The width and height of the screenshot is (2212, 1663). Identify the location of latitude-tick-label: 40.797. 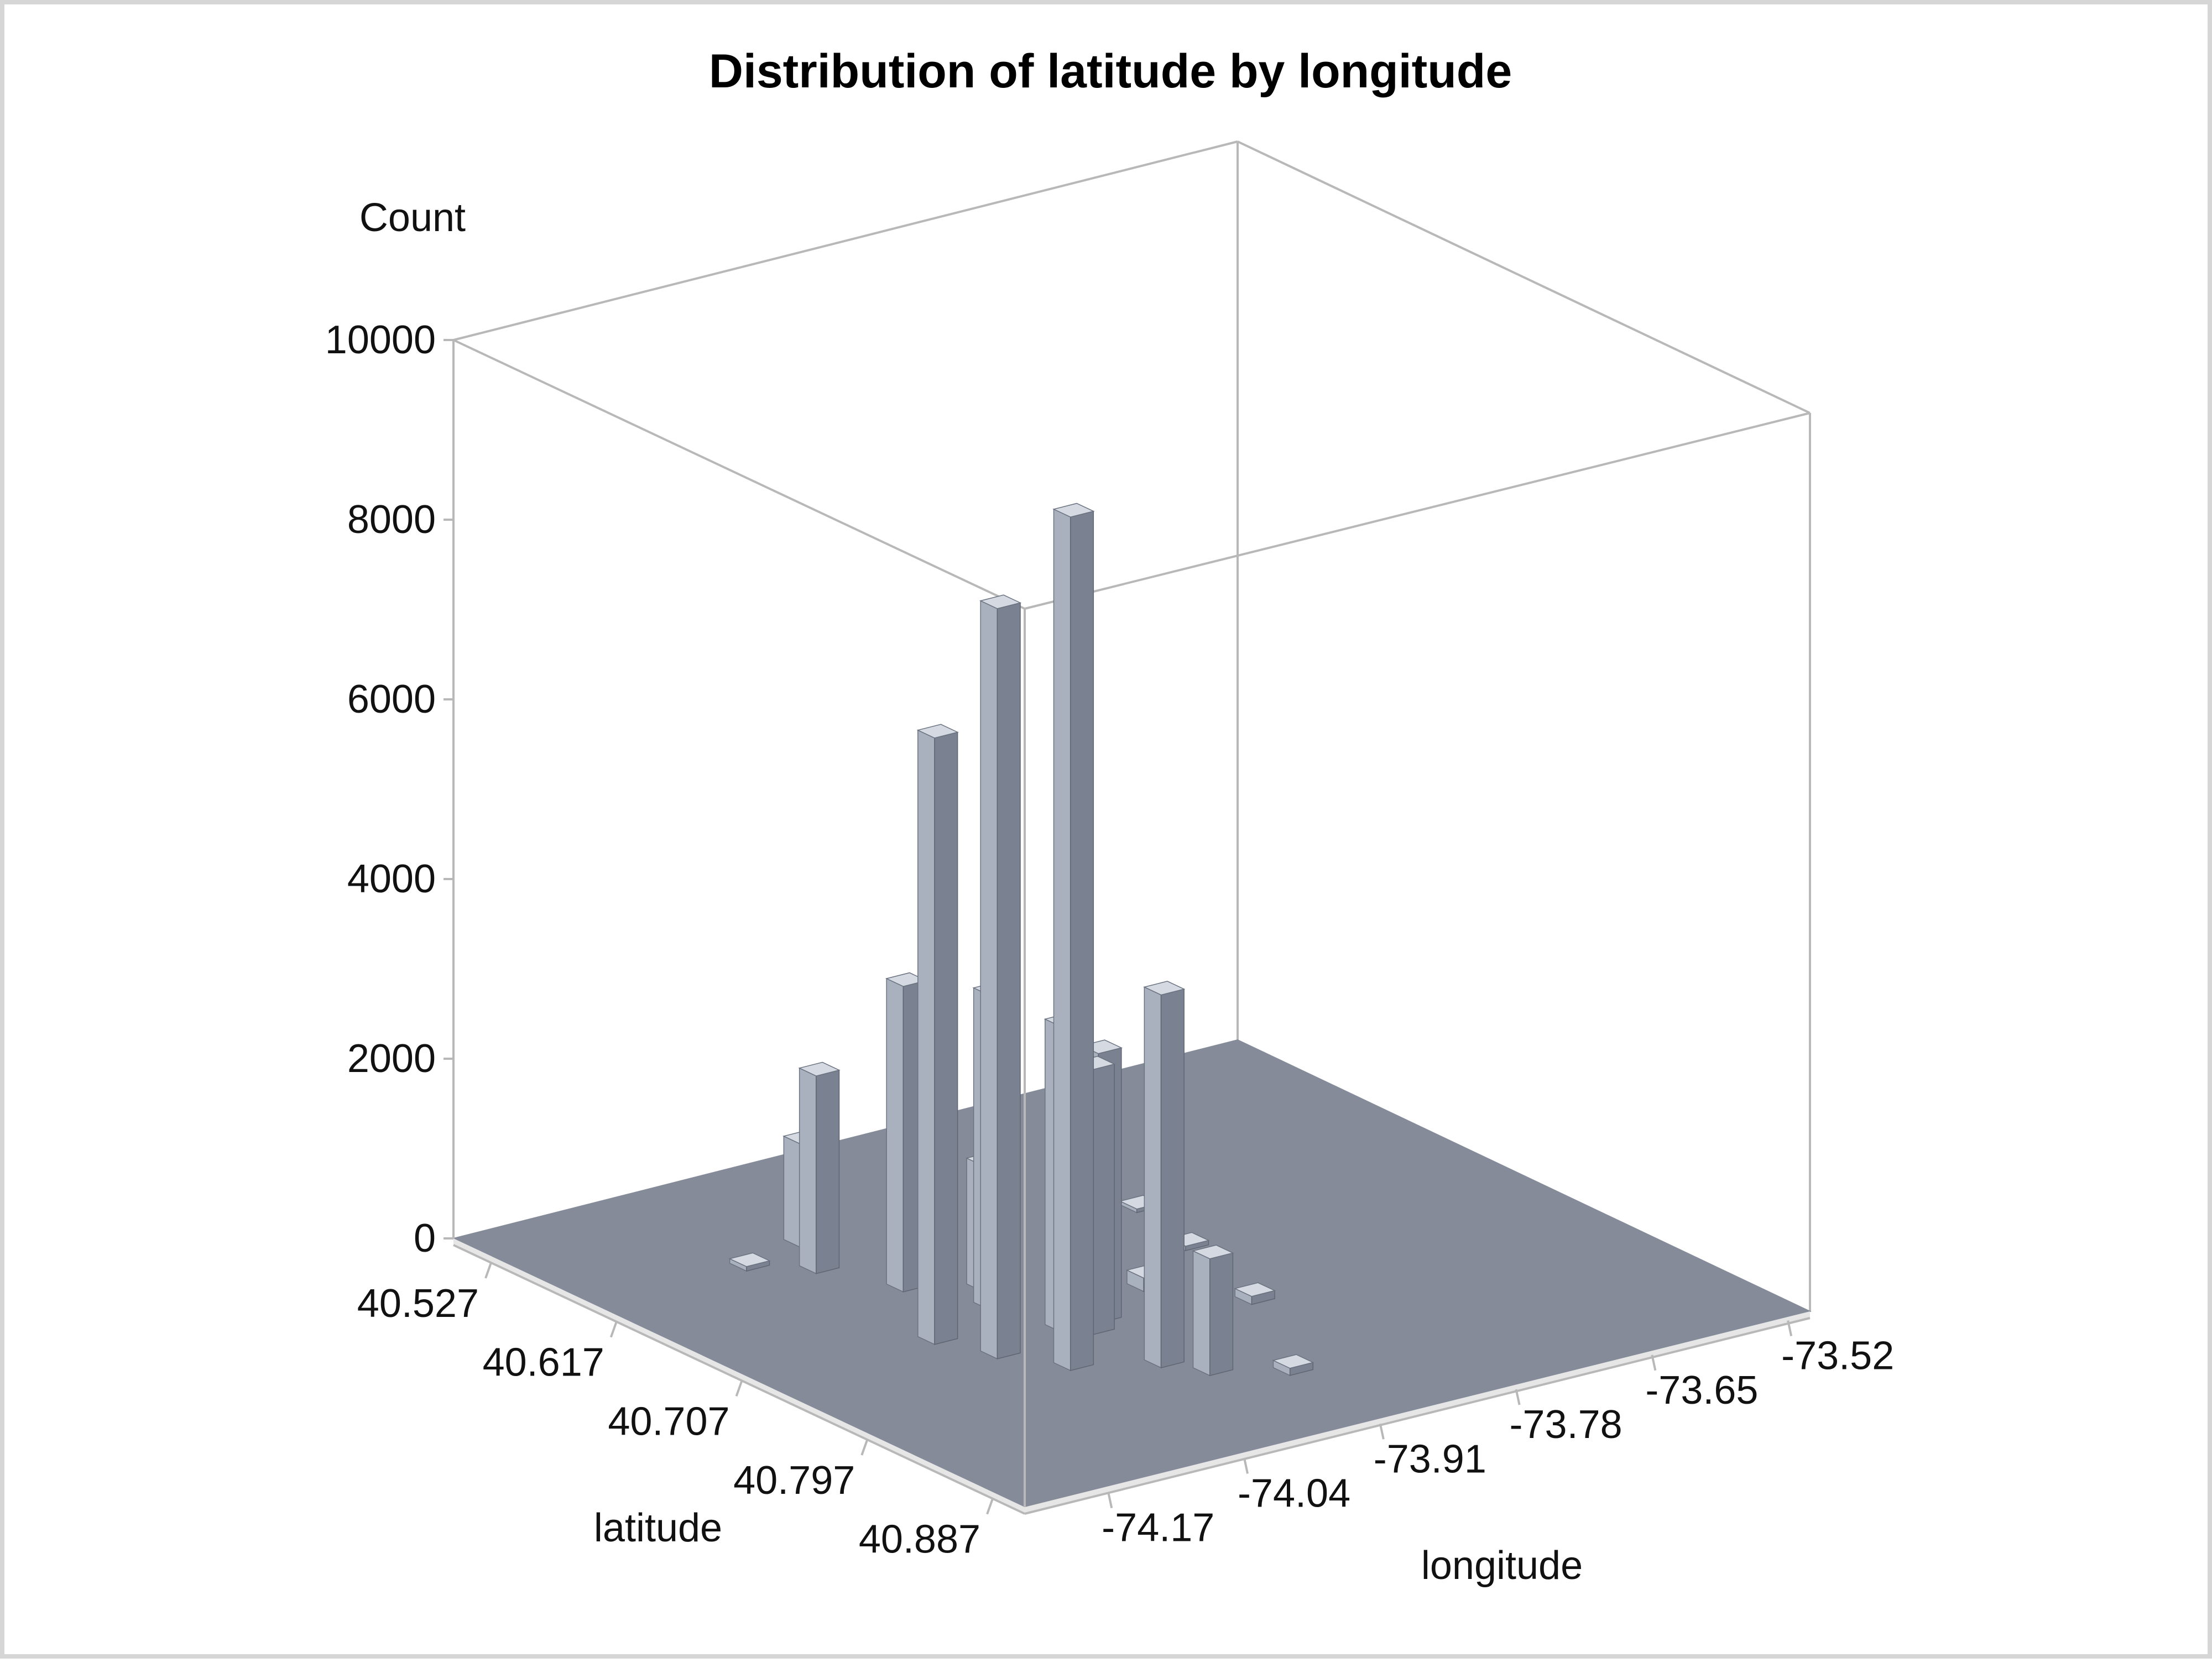
(794, 1481).